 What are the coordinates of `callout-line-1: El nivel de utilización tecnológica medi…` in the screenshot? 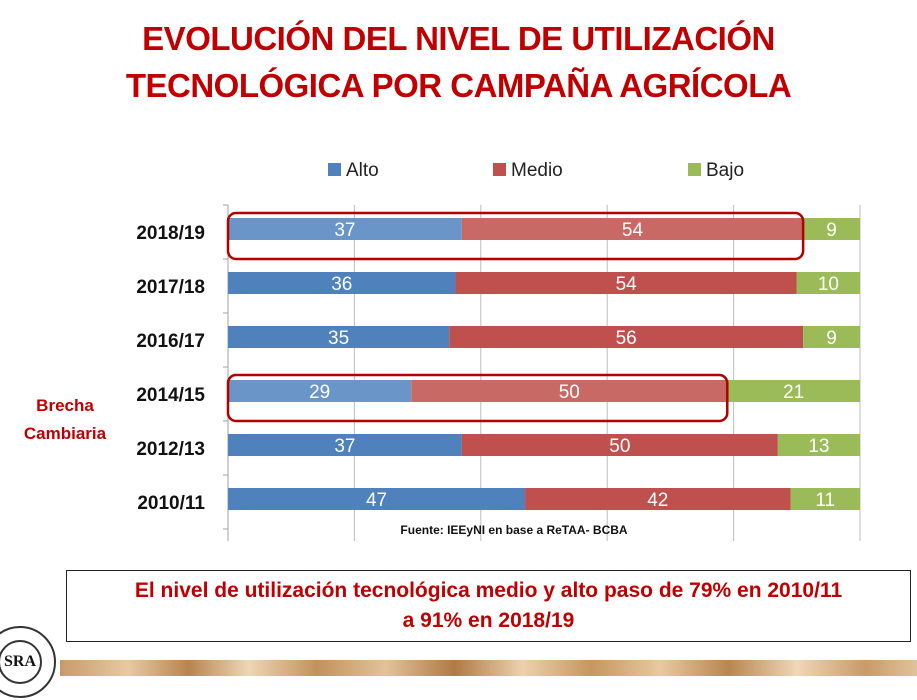 It's located at (488, 590).